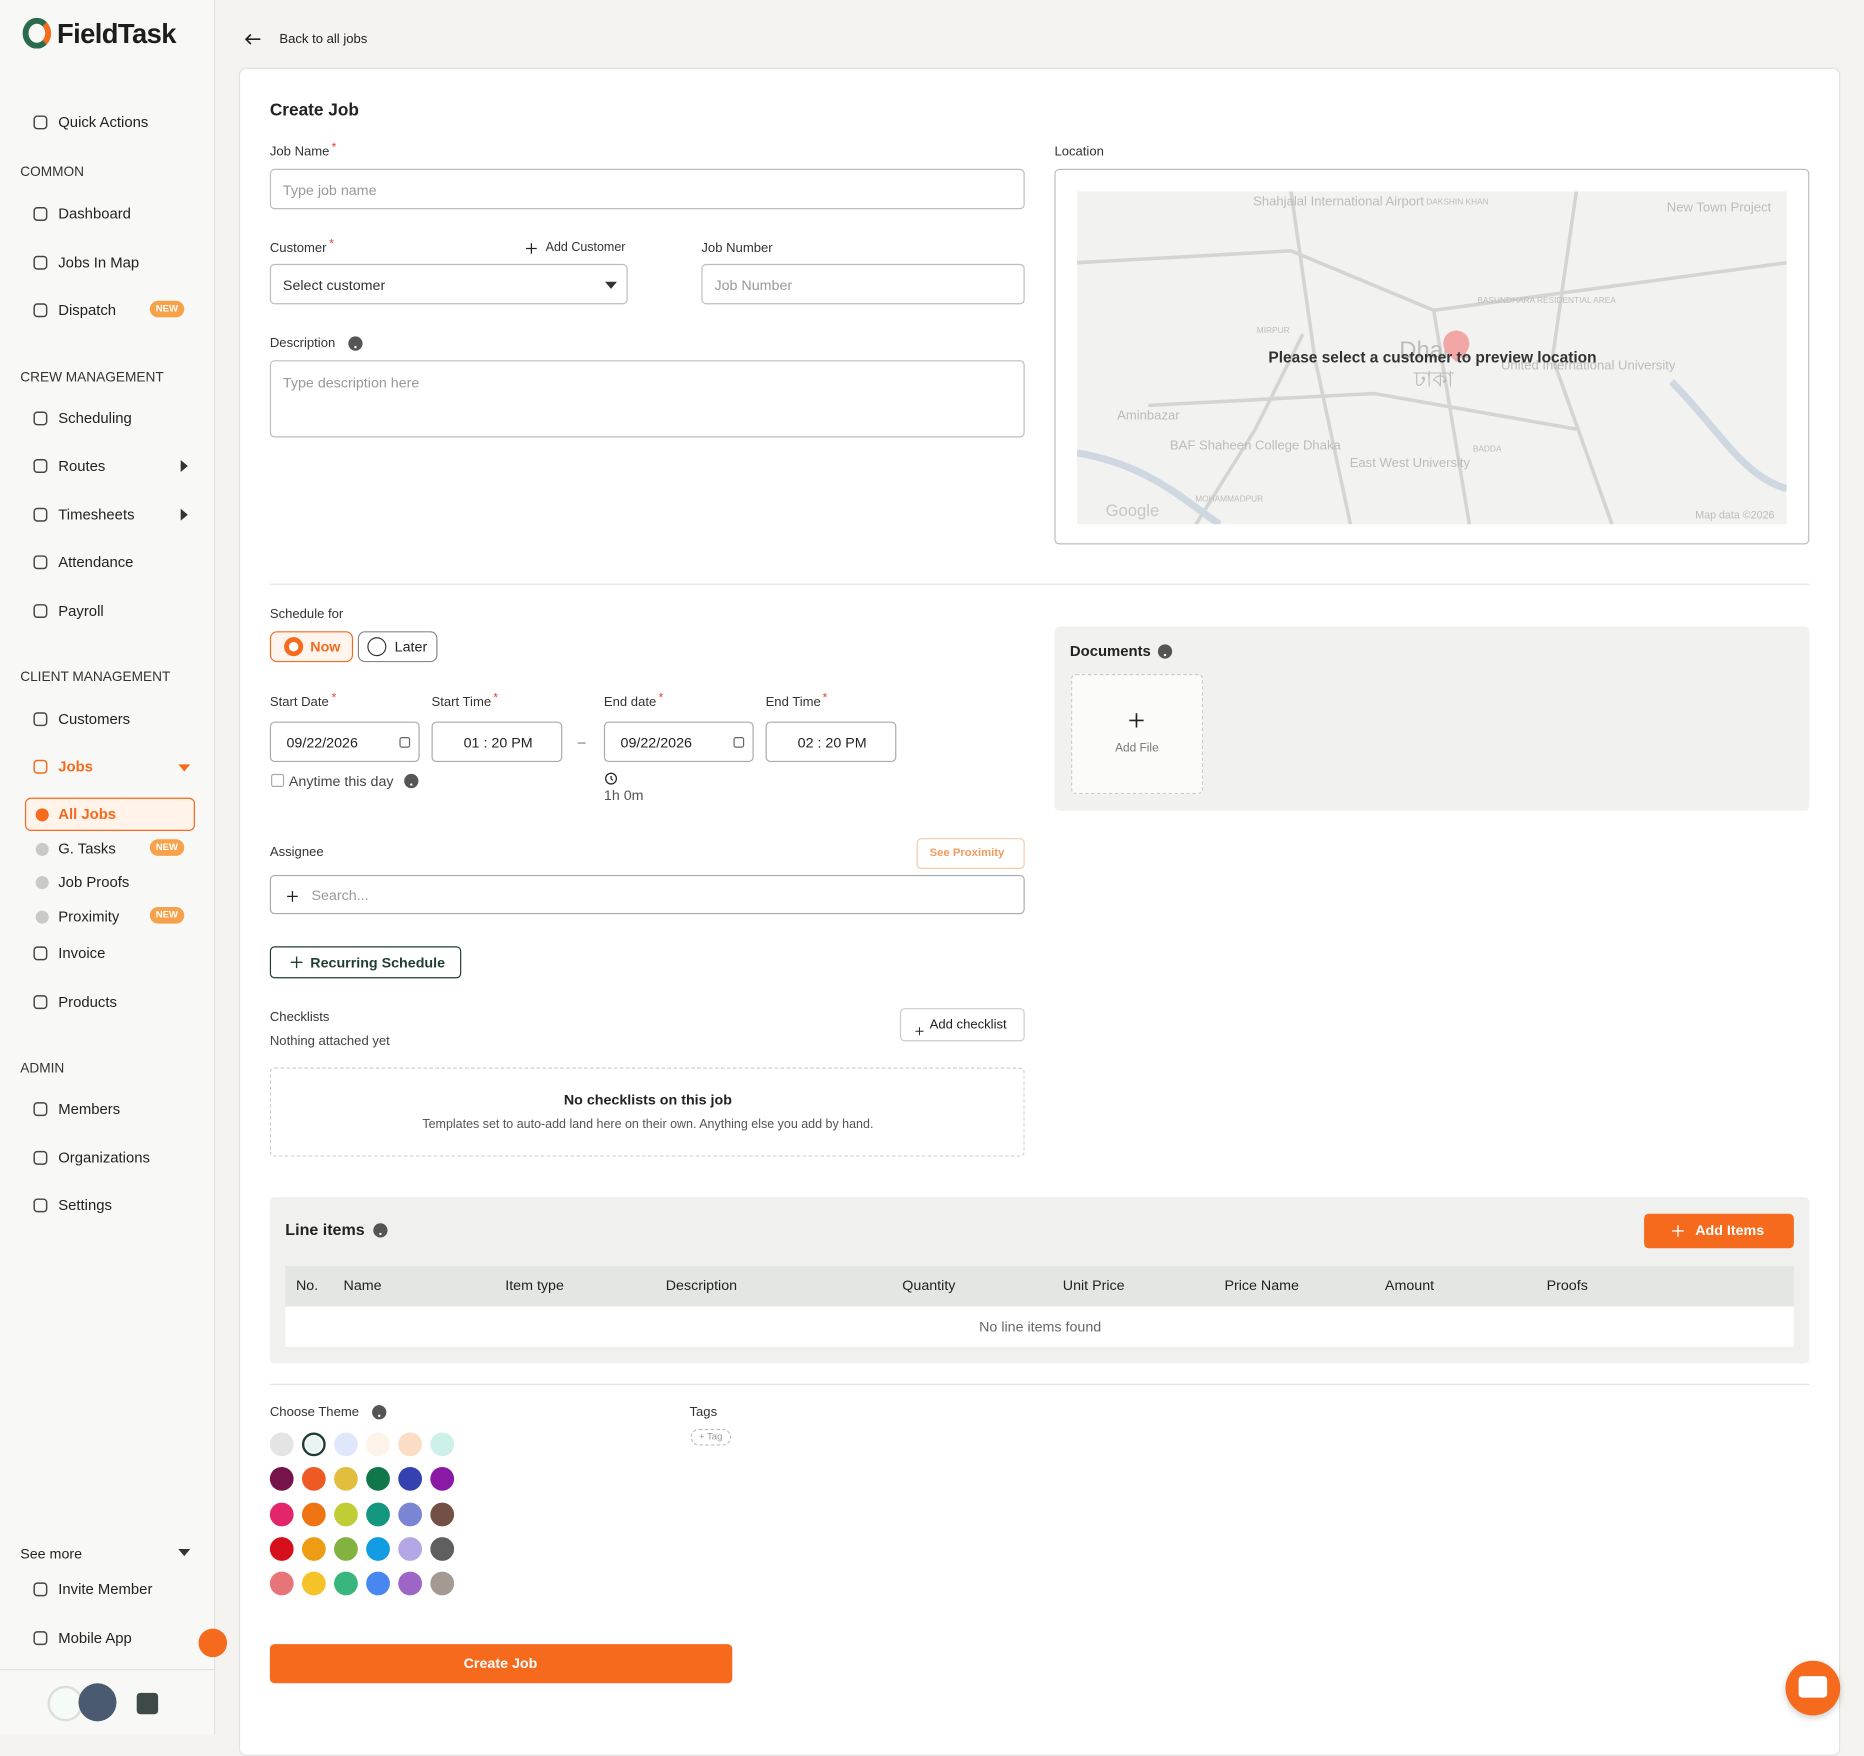 This screenshot has width=1864, height=1756. What do you see at coordinates (737, 248) in the screenshot?
I see `field-label: Job Number` at bounding box center [737, 248].